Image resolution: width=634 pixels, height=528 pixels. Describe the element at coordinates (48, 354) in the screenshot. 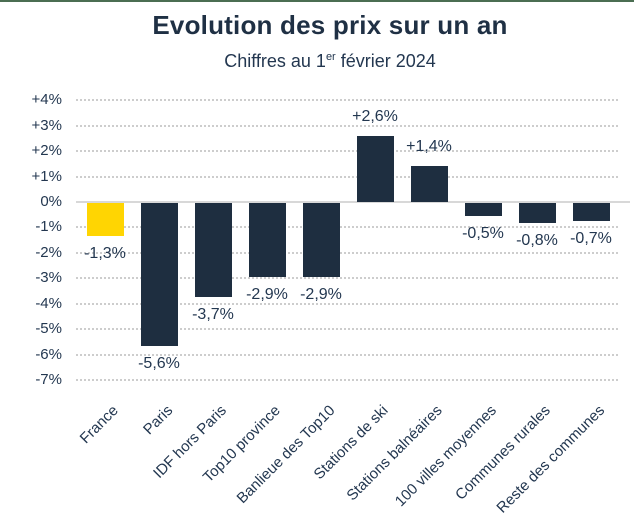

I see `y-tick-label: -6%` at that location.